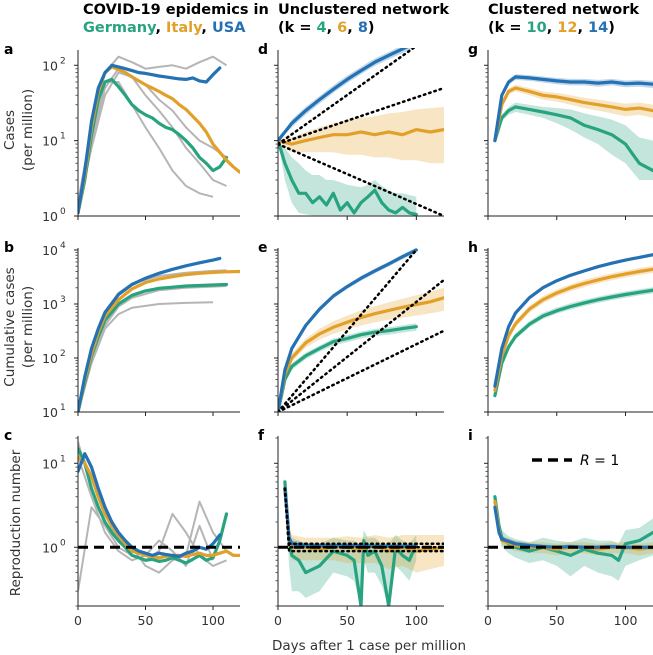  I want to click on plot-area-d, so click(361, 132).